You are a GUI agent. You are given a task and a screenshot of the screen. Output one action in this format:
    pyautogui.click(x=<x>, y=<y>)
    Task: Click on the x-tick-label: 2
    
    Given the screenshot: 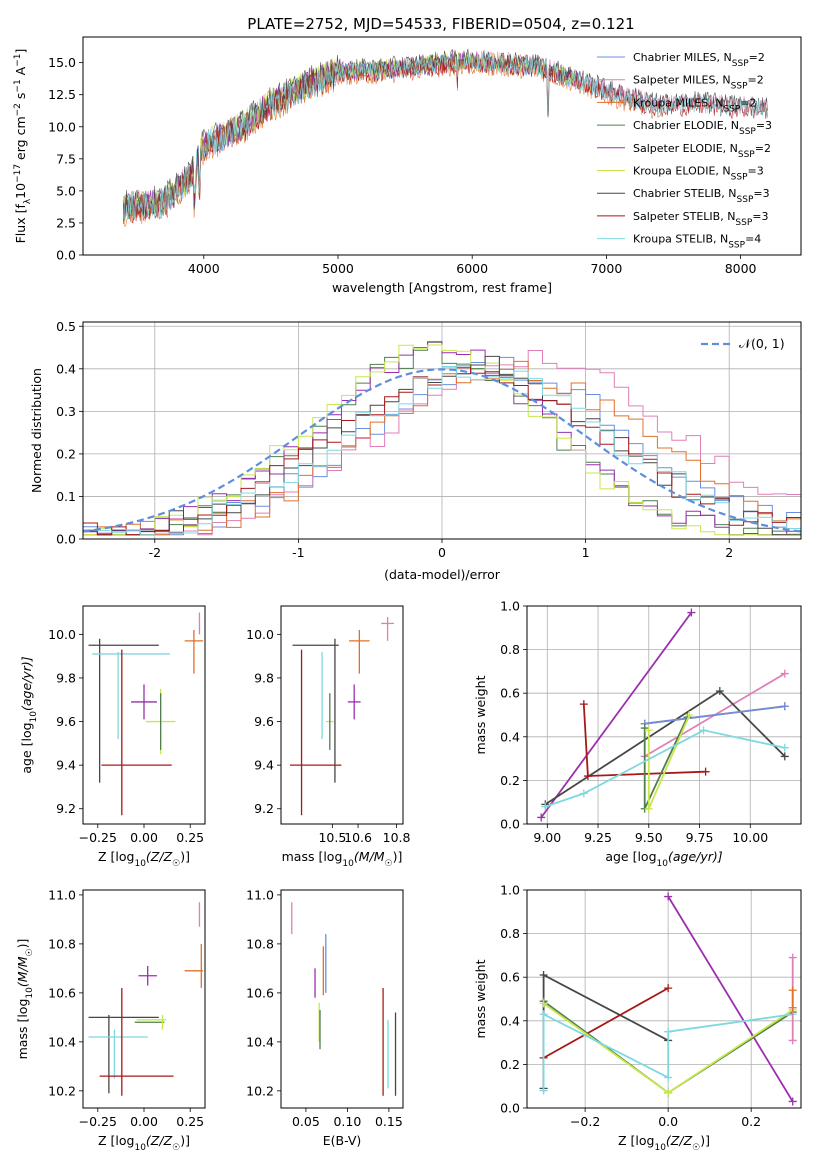 What is the action you would take?
    pyautogui.click(x=729, y=552)
    